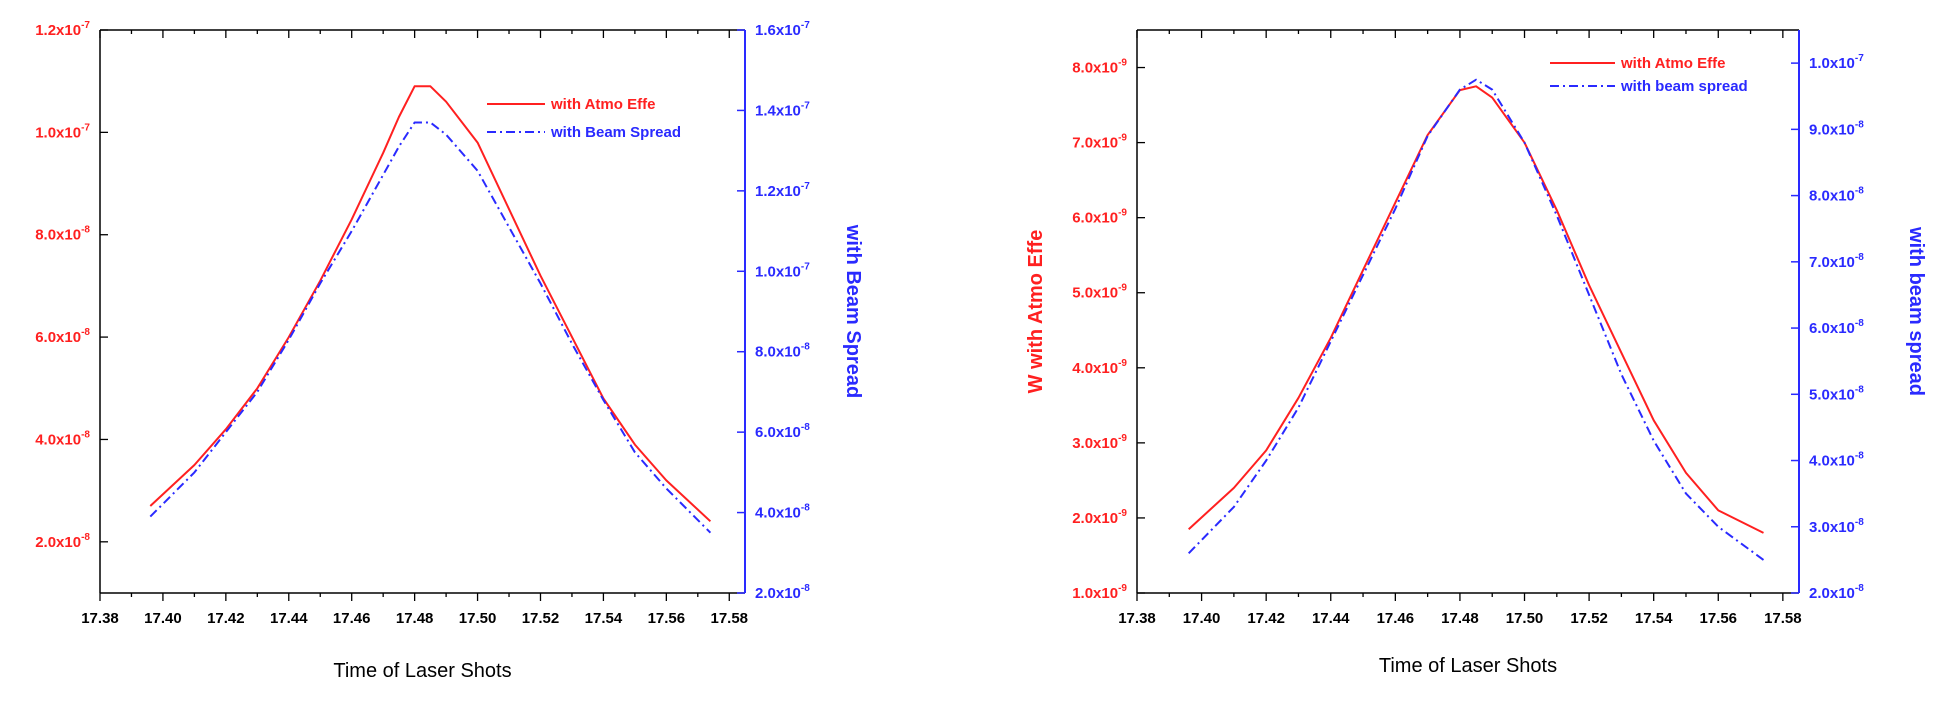 Image resolution: width=1951 pixels, height=717 pixels. Describe the element at coordinates (1099, 217) in the screenshot. I see `y-tick-label: 6.0x10⁻⁹` at that location.